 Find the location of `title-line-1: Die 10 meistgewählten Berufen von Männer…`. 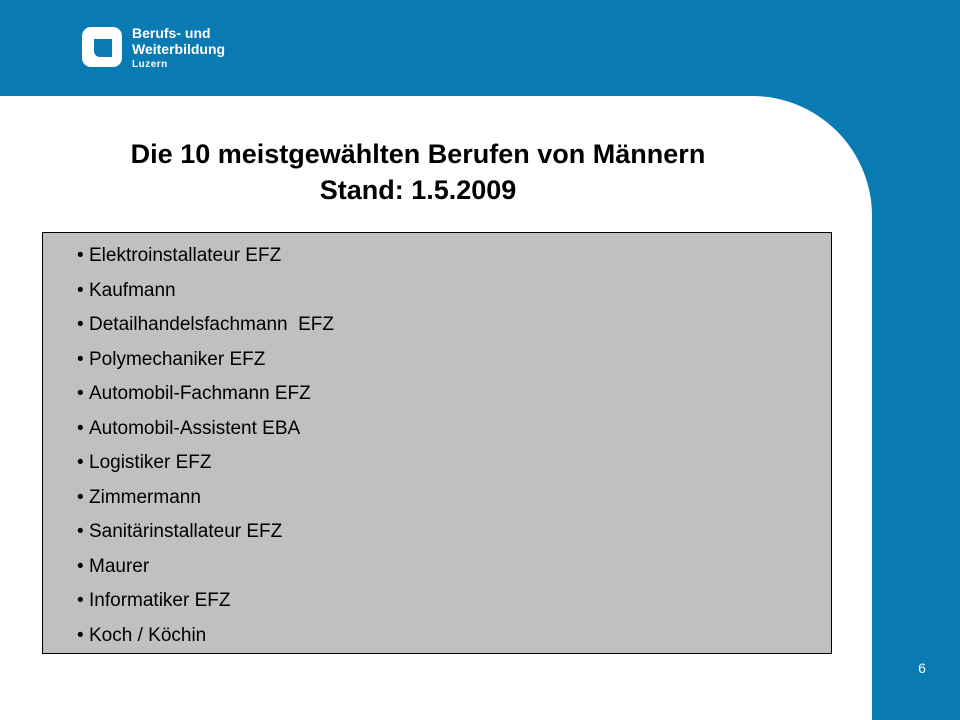

title-line-1: Die 10 meistgewählten Berufen von Männer… is located at coordinates (418, 154).